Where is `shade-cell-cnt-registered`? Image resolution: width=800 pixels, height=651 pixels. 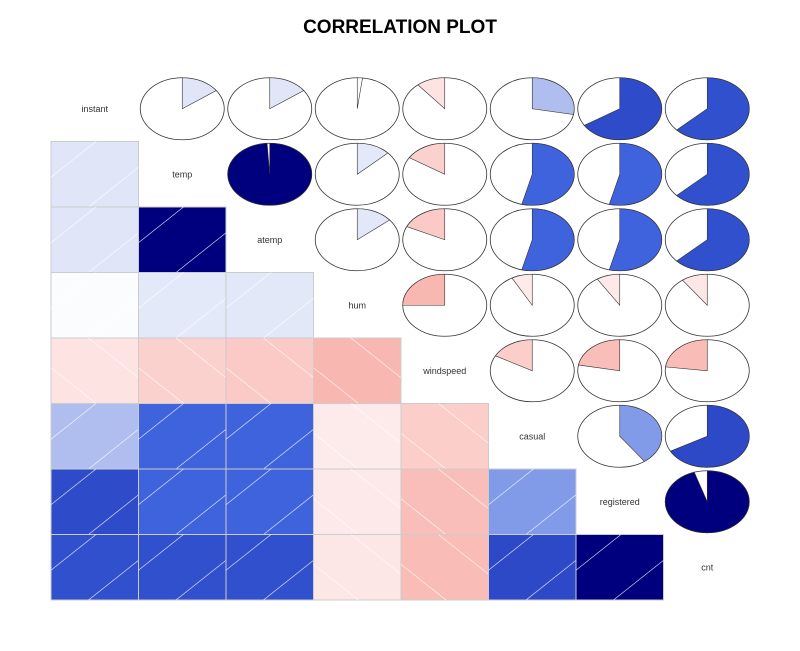 shade-cell-cnt-registered is located at coordinates (619, 567).